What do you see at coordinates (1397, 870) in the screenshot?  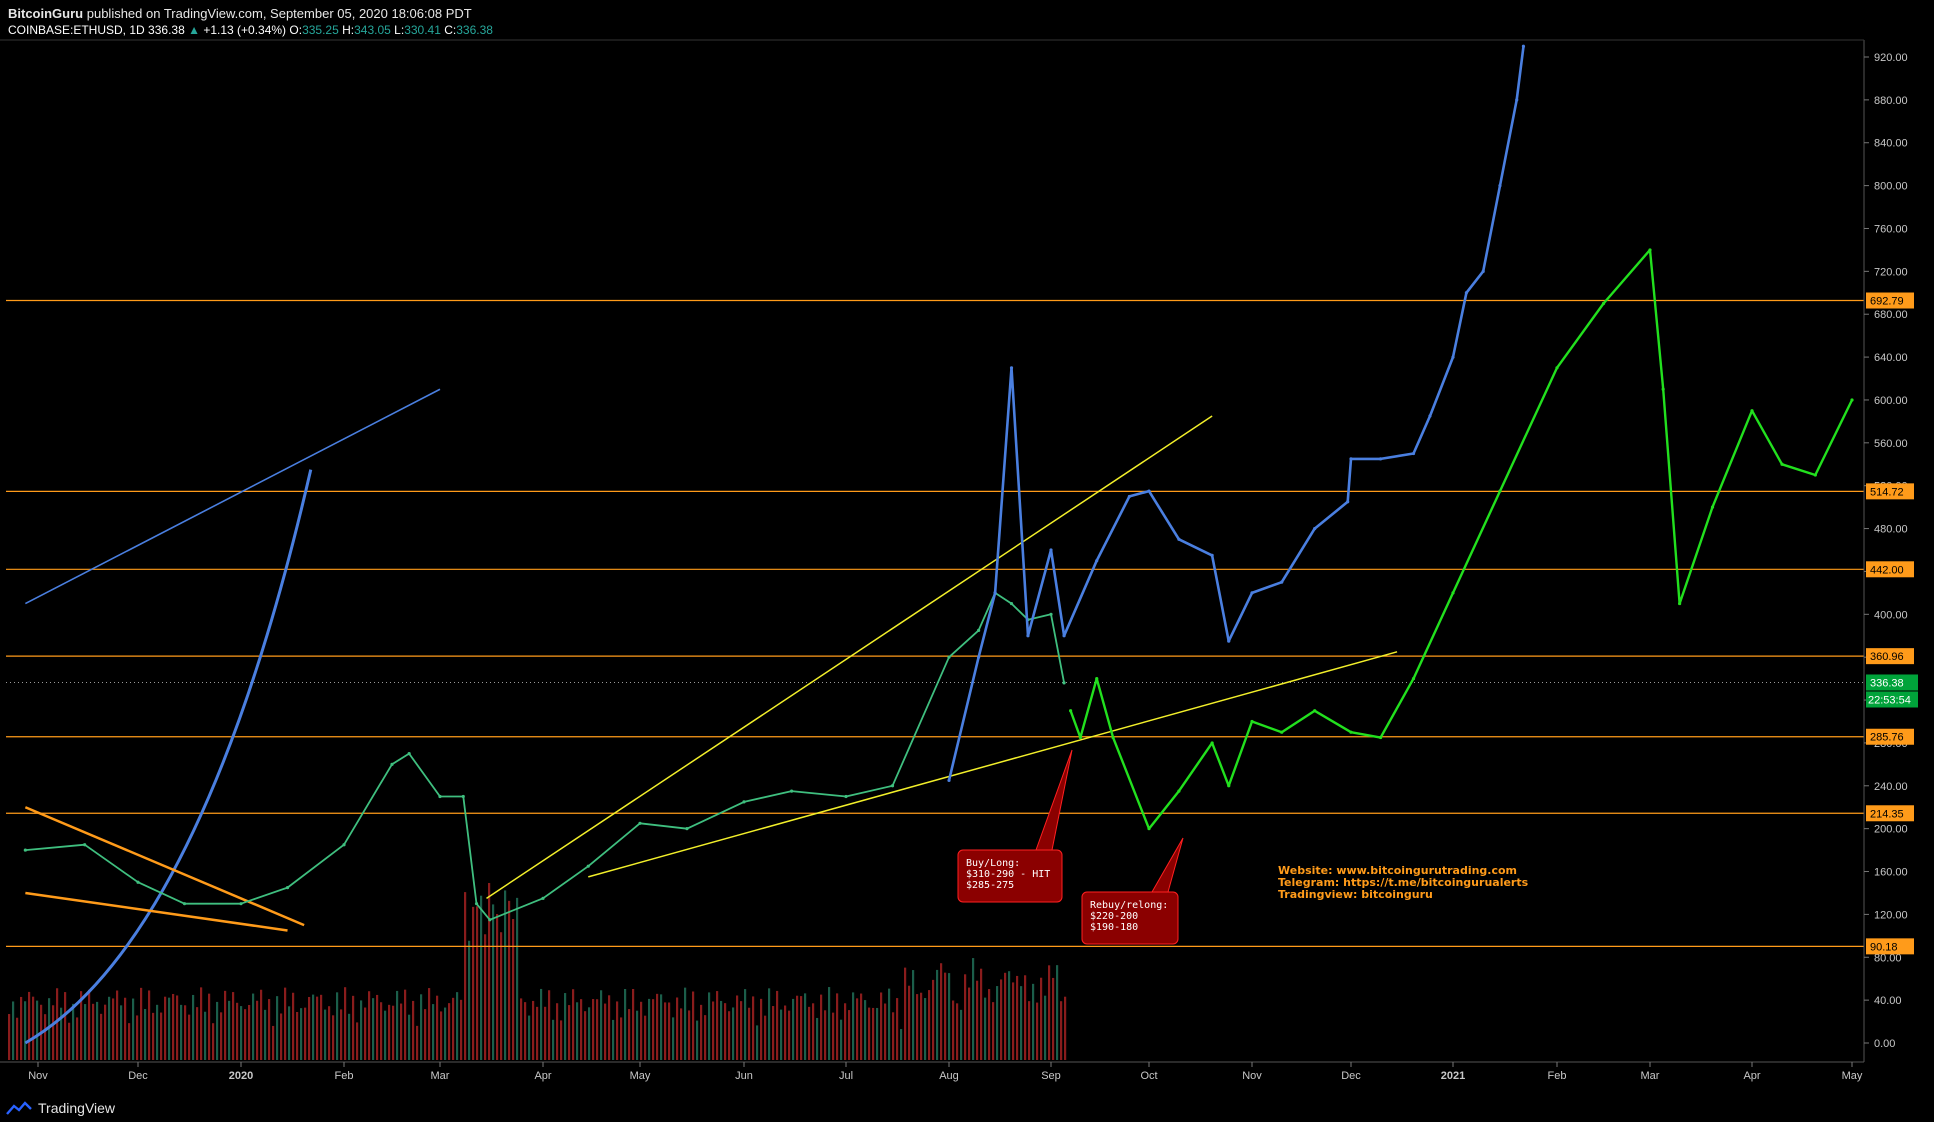 I see `site-annotation: Website: www.bitcoingurutrading.com` at bounding box center [1397, 870].